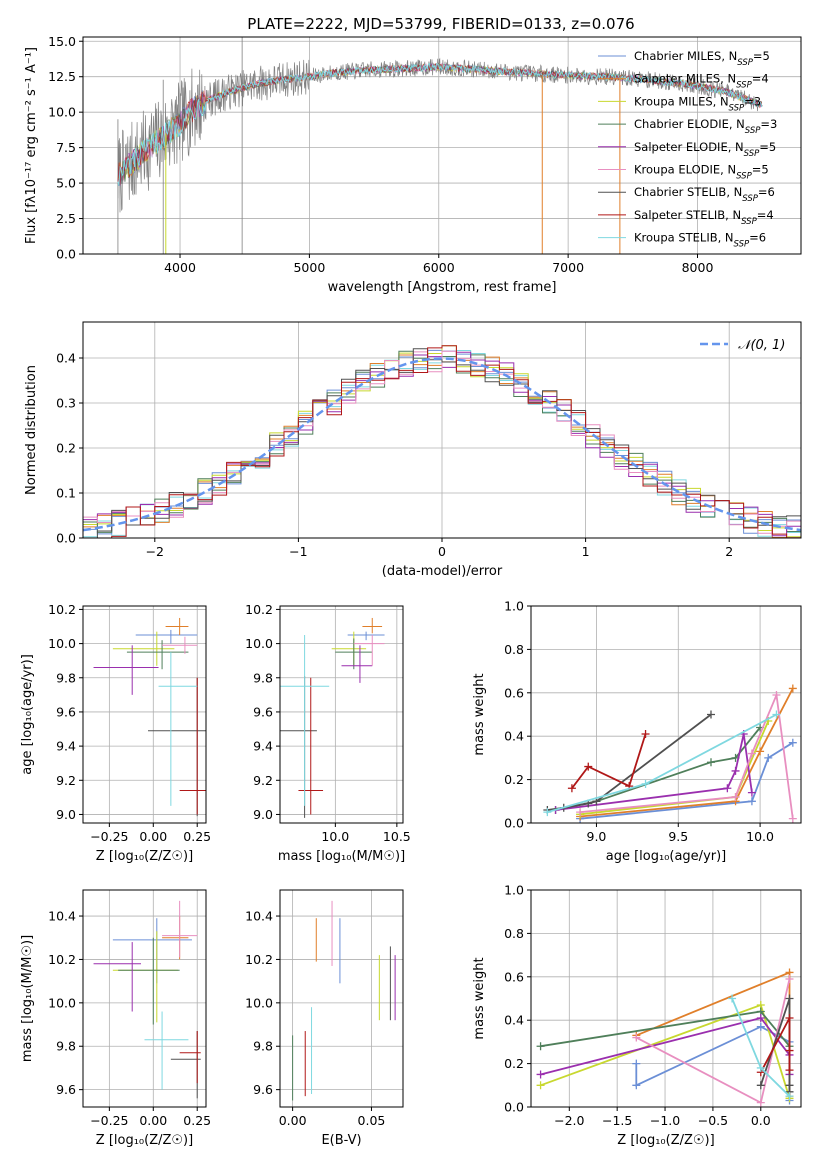 The width and height of the screenshot is (819, 1170). I want to click on x-tick-label: −2, so click(155, 551).